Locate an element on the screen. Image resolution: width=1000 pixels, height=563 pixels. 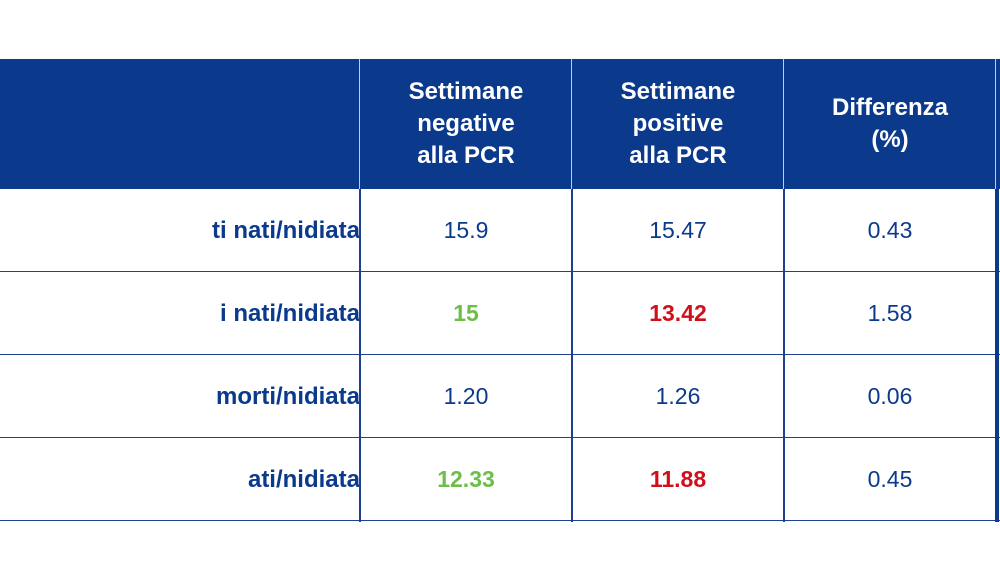
cell-difference: 0.06 is located at coordinates (890, 396).